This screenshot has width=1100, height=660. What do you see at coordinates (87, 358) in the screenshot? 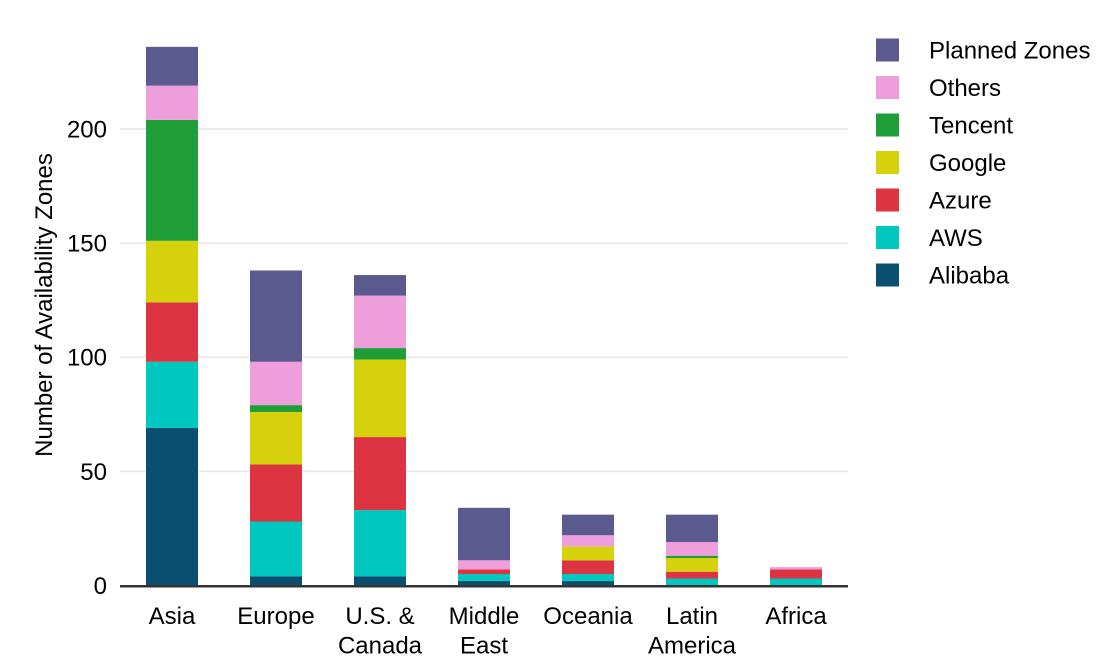
I see `svg-text: 100` at bounding box center [87, 358].